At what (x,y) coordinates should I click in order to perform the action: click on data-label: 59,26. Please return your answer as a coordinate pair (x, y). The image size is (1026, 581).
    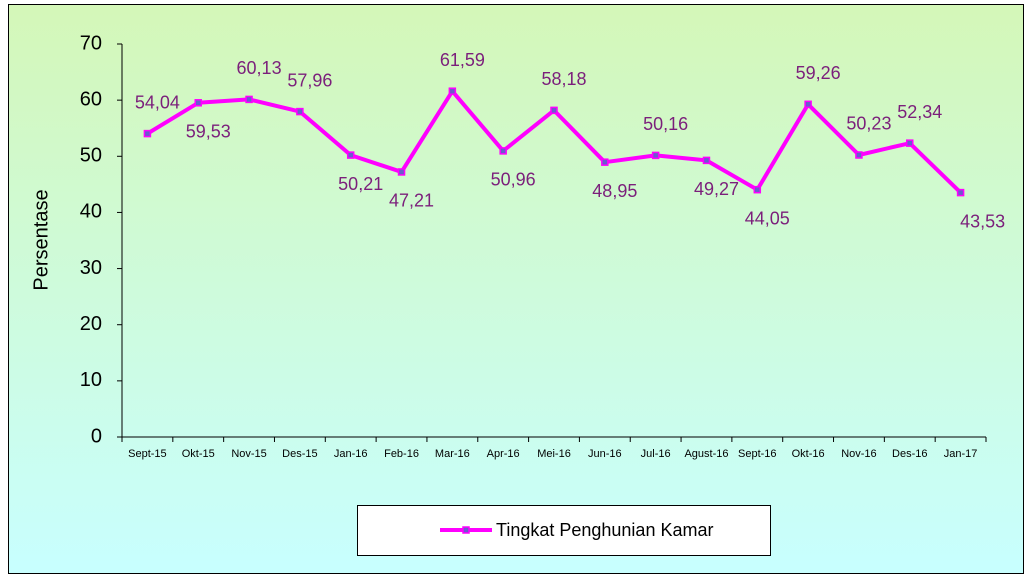
    Looking at the image, I should click on (818, 73).